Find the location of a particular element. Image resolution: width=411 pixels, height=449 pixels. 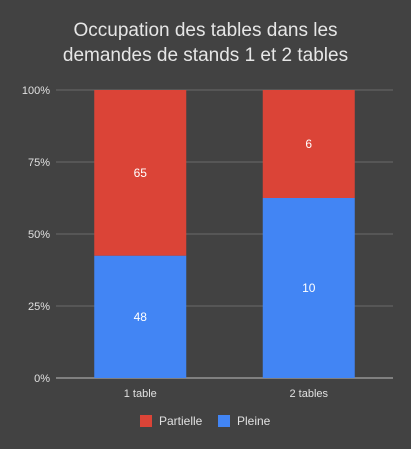

y-tick-label: 0% is located at coordinates (42, 379).